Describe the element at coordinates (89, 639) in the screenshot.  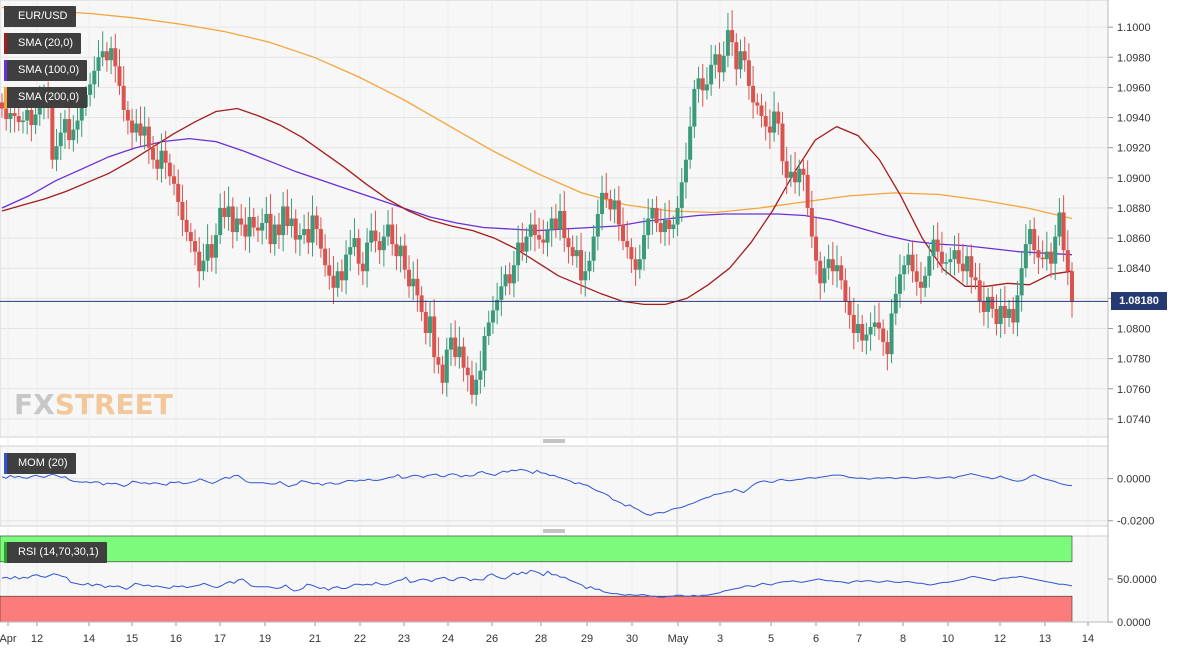
I see `time-tick-label: 14` at that location.